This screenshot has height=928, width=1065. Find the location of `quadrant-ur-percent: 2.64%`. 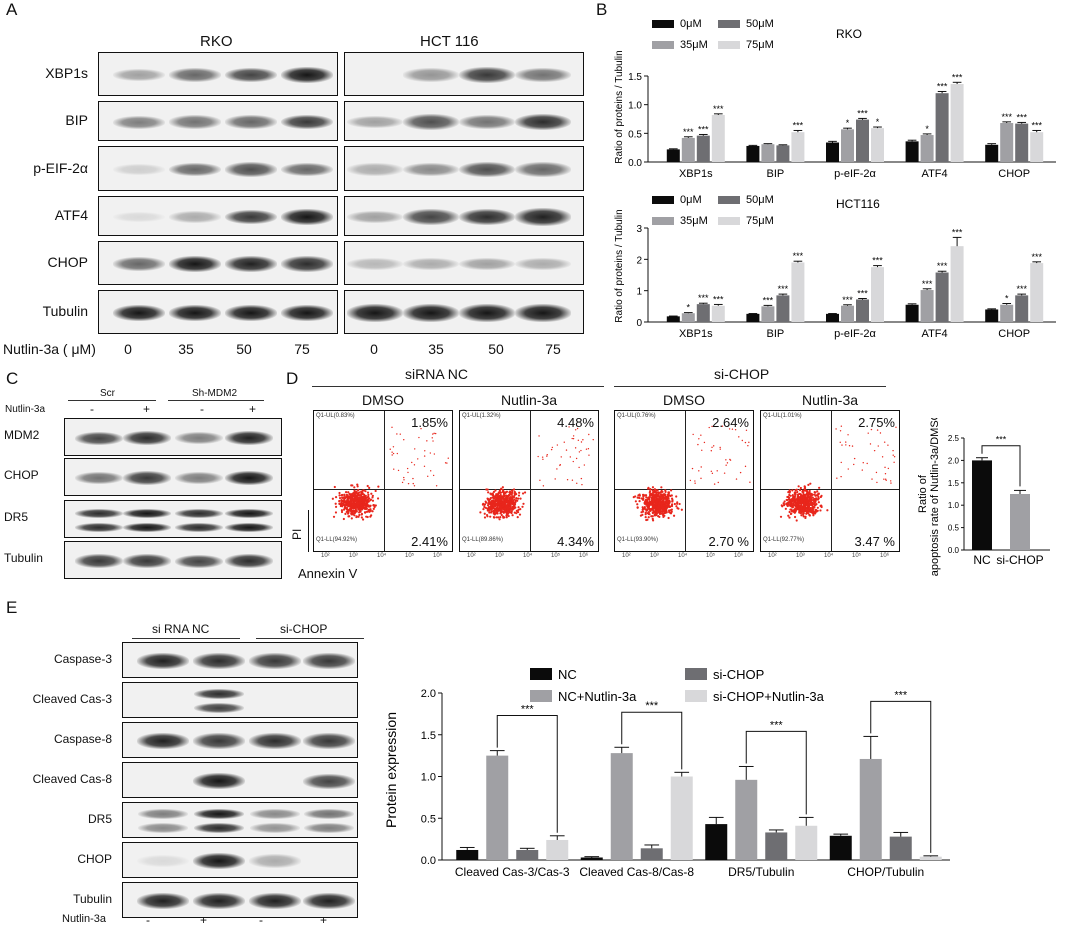

quadrant-ur-percent: 2.64% is located at coordinates (730, 422).